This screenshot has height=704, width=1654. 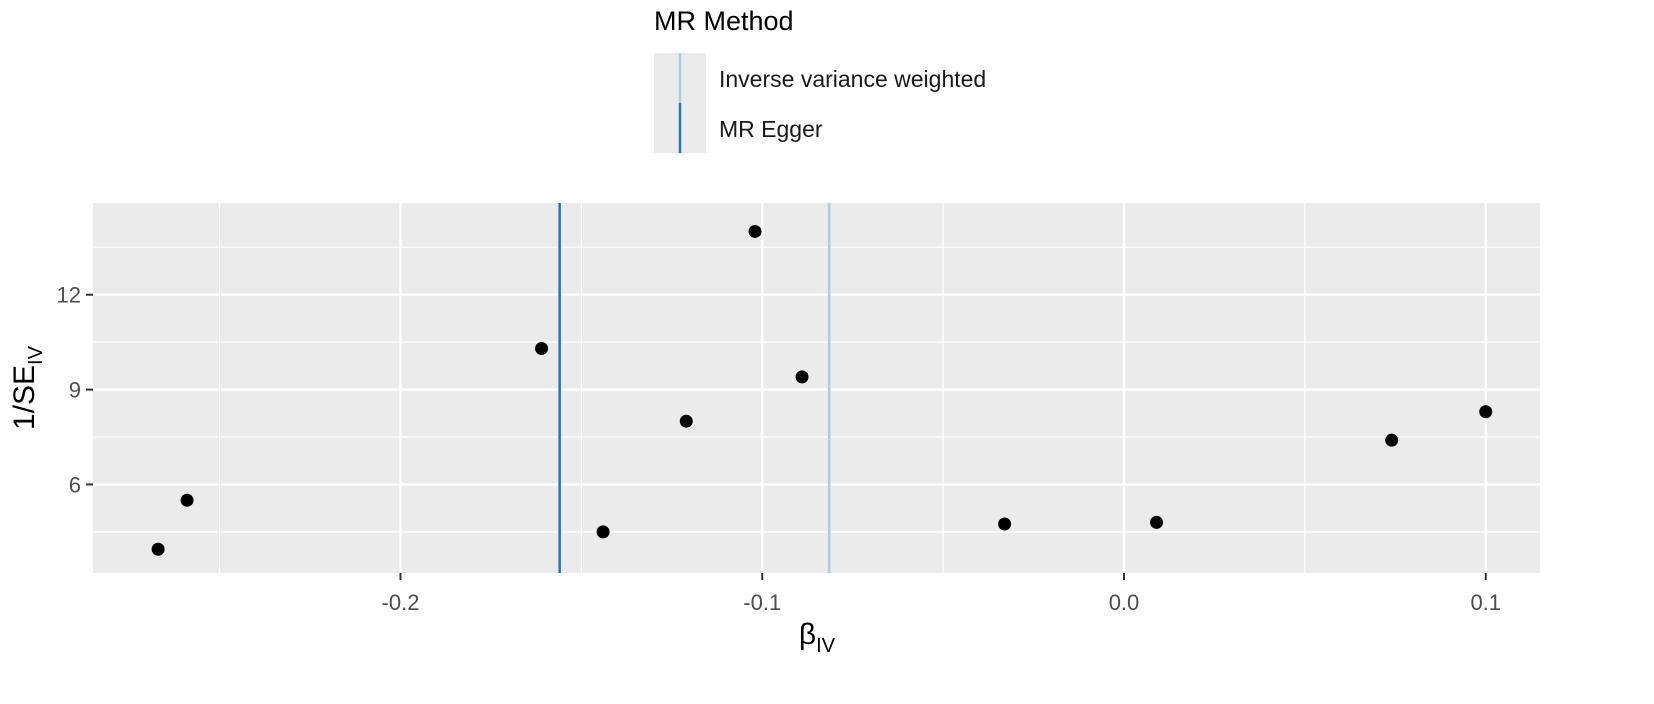 I want to click on y-tick-label: 12, so click(x=69, y=295).